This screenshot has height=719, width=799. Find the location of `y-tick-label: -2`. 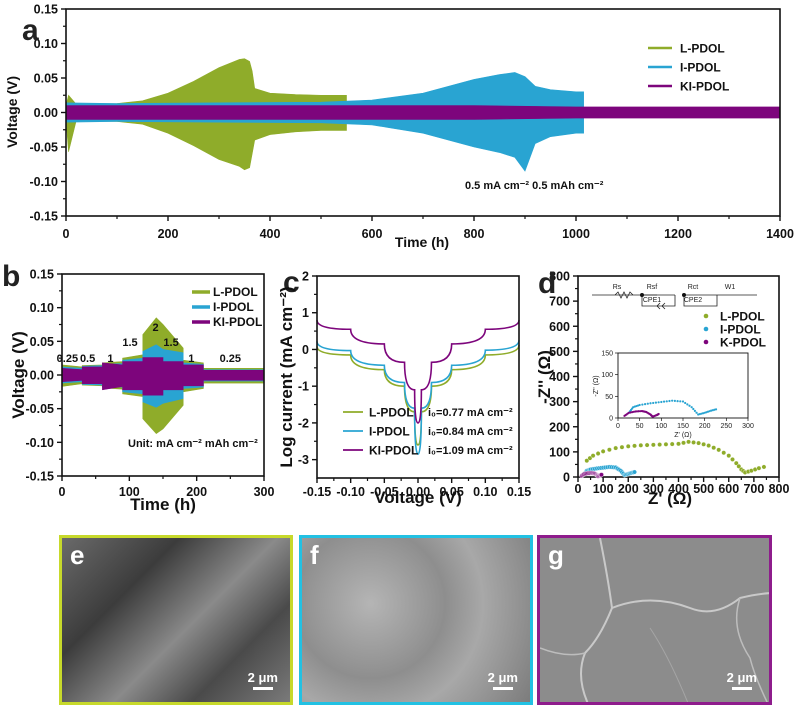

y-tick-label: -2 is located at coordinates (303, 423).